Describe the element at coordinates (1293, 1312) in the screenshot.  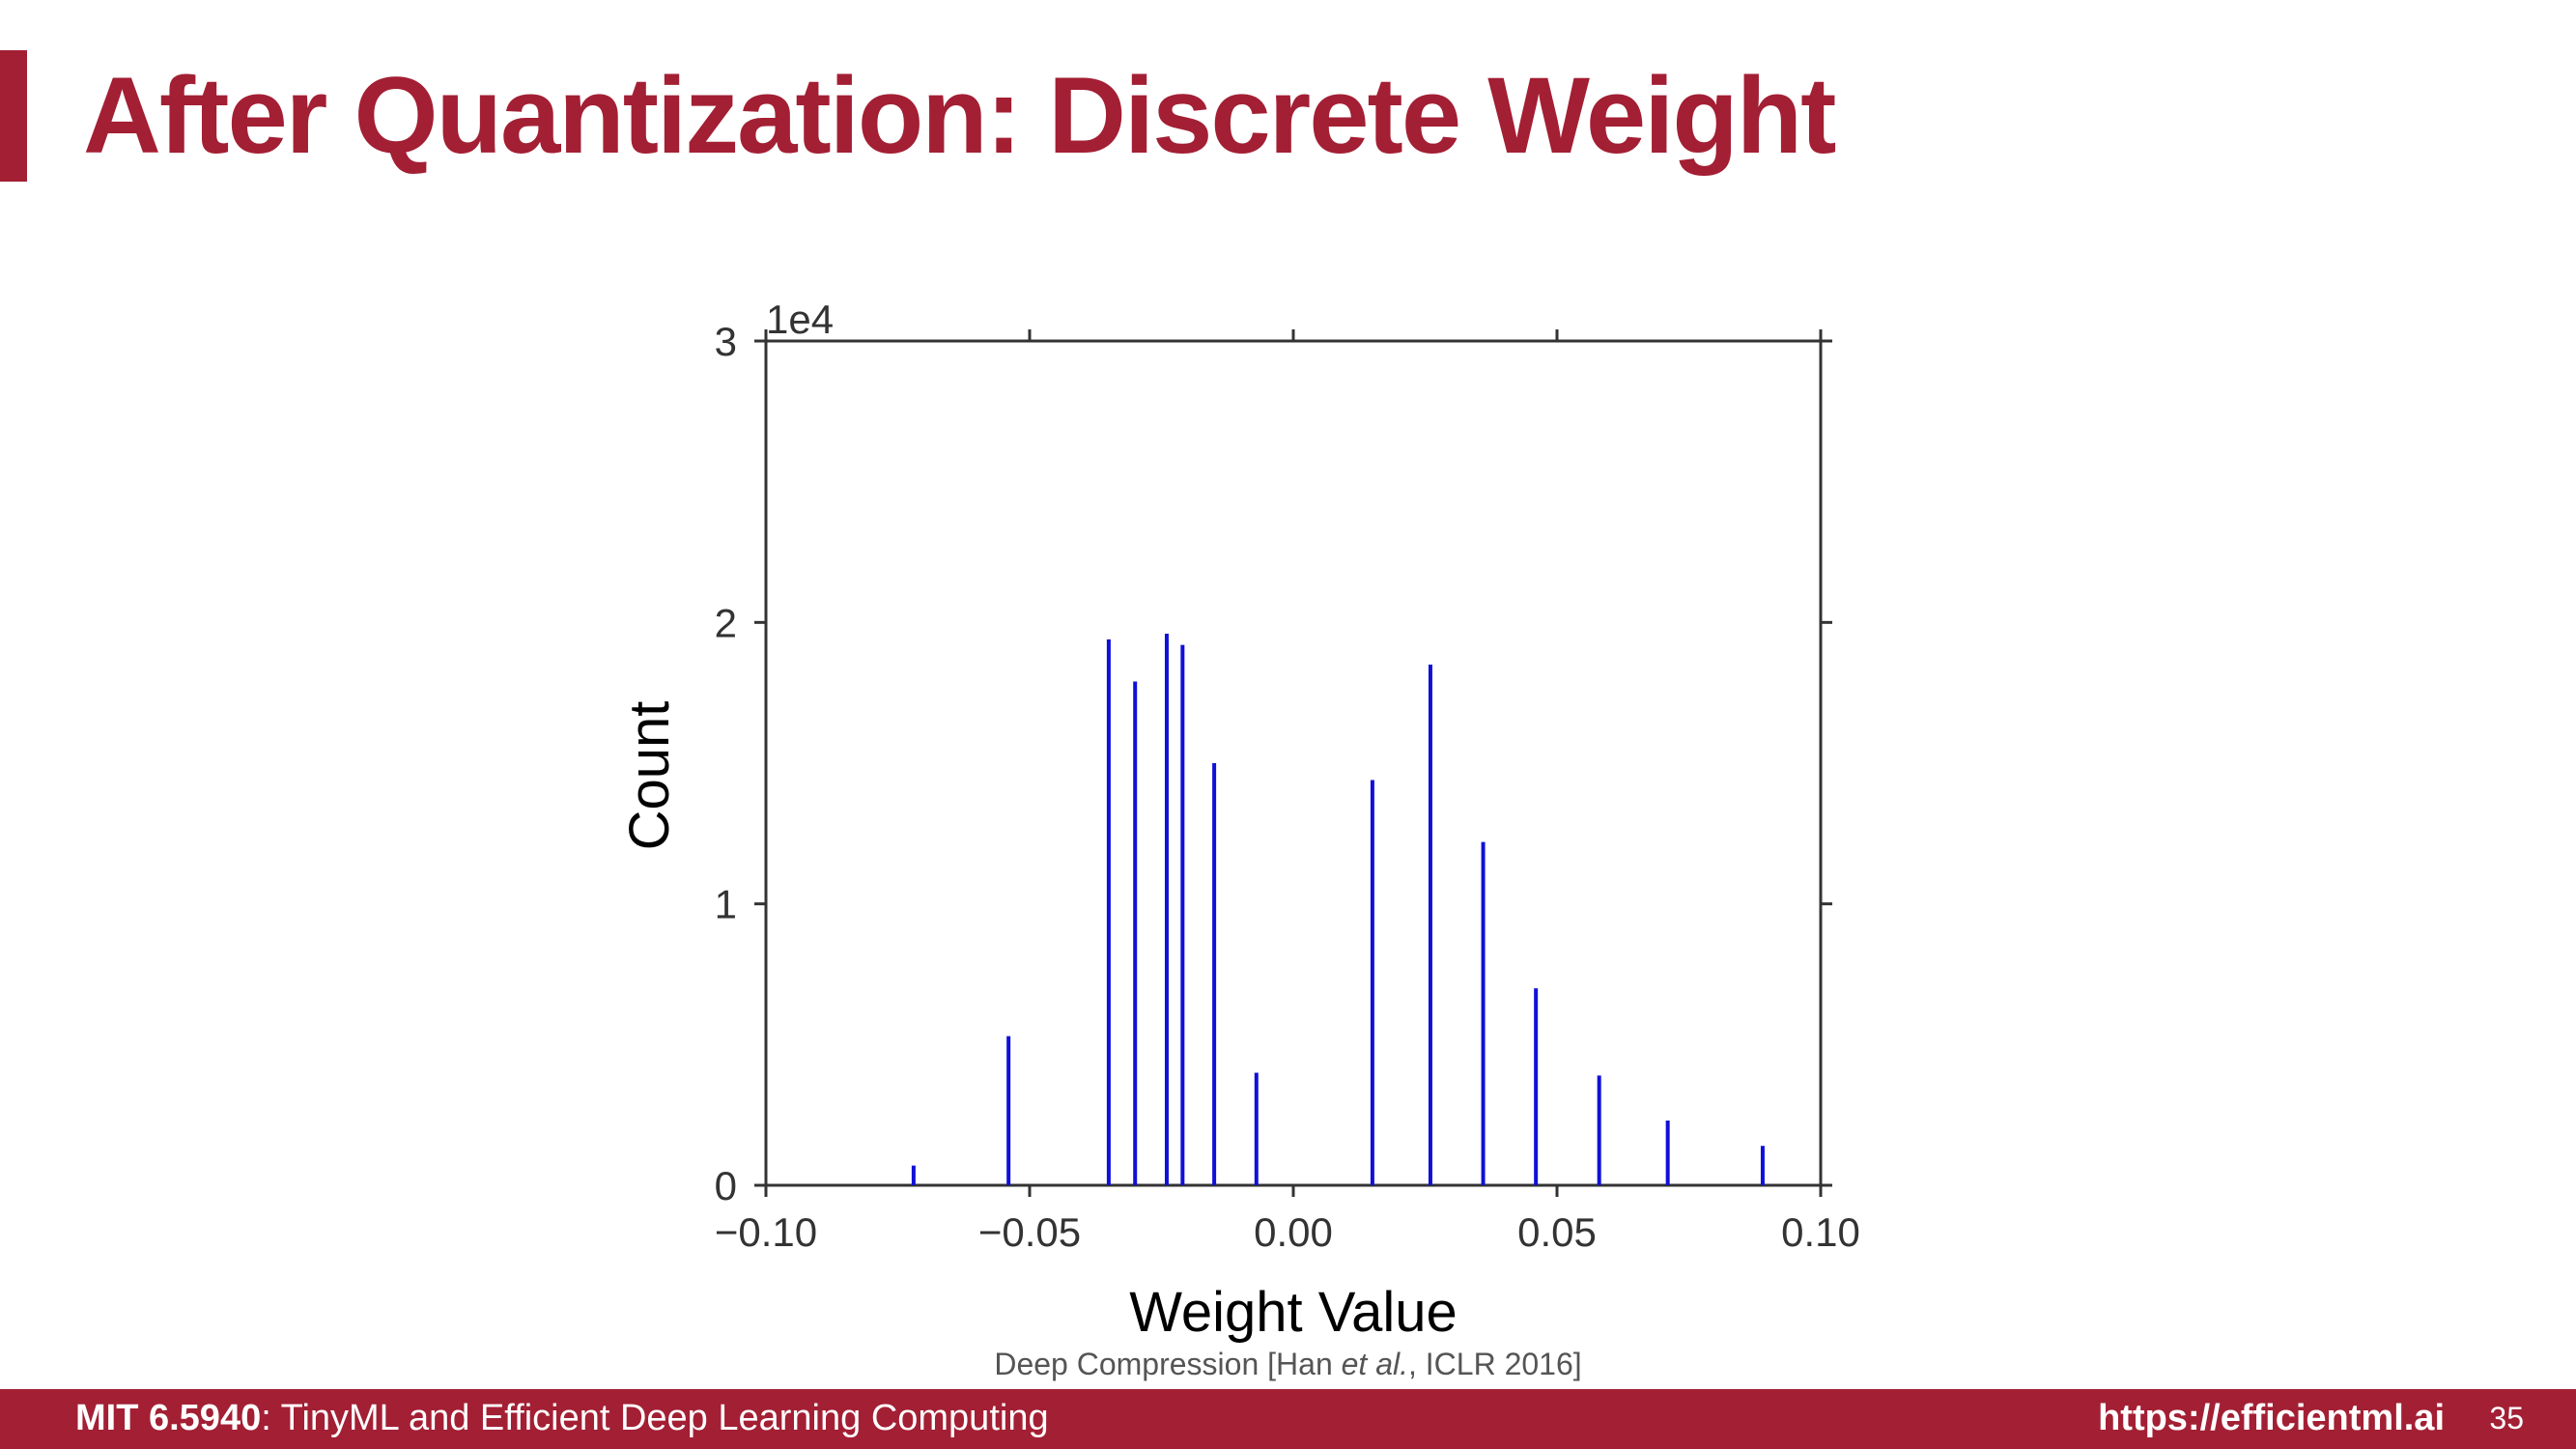
I see `x-axis-label: Weight Value` at that location.